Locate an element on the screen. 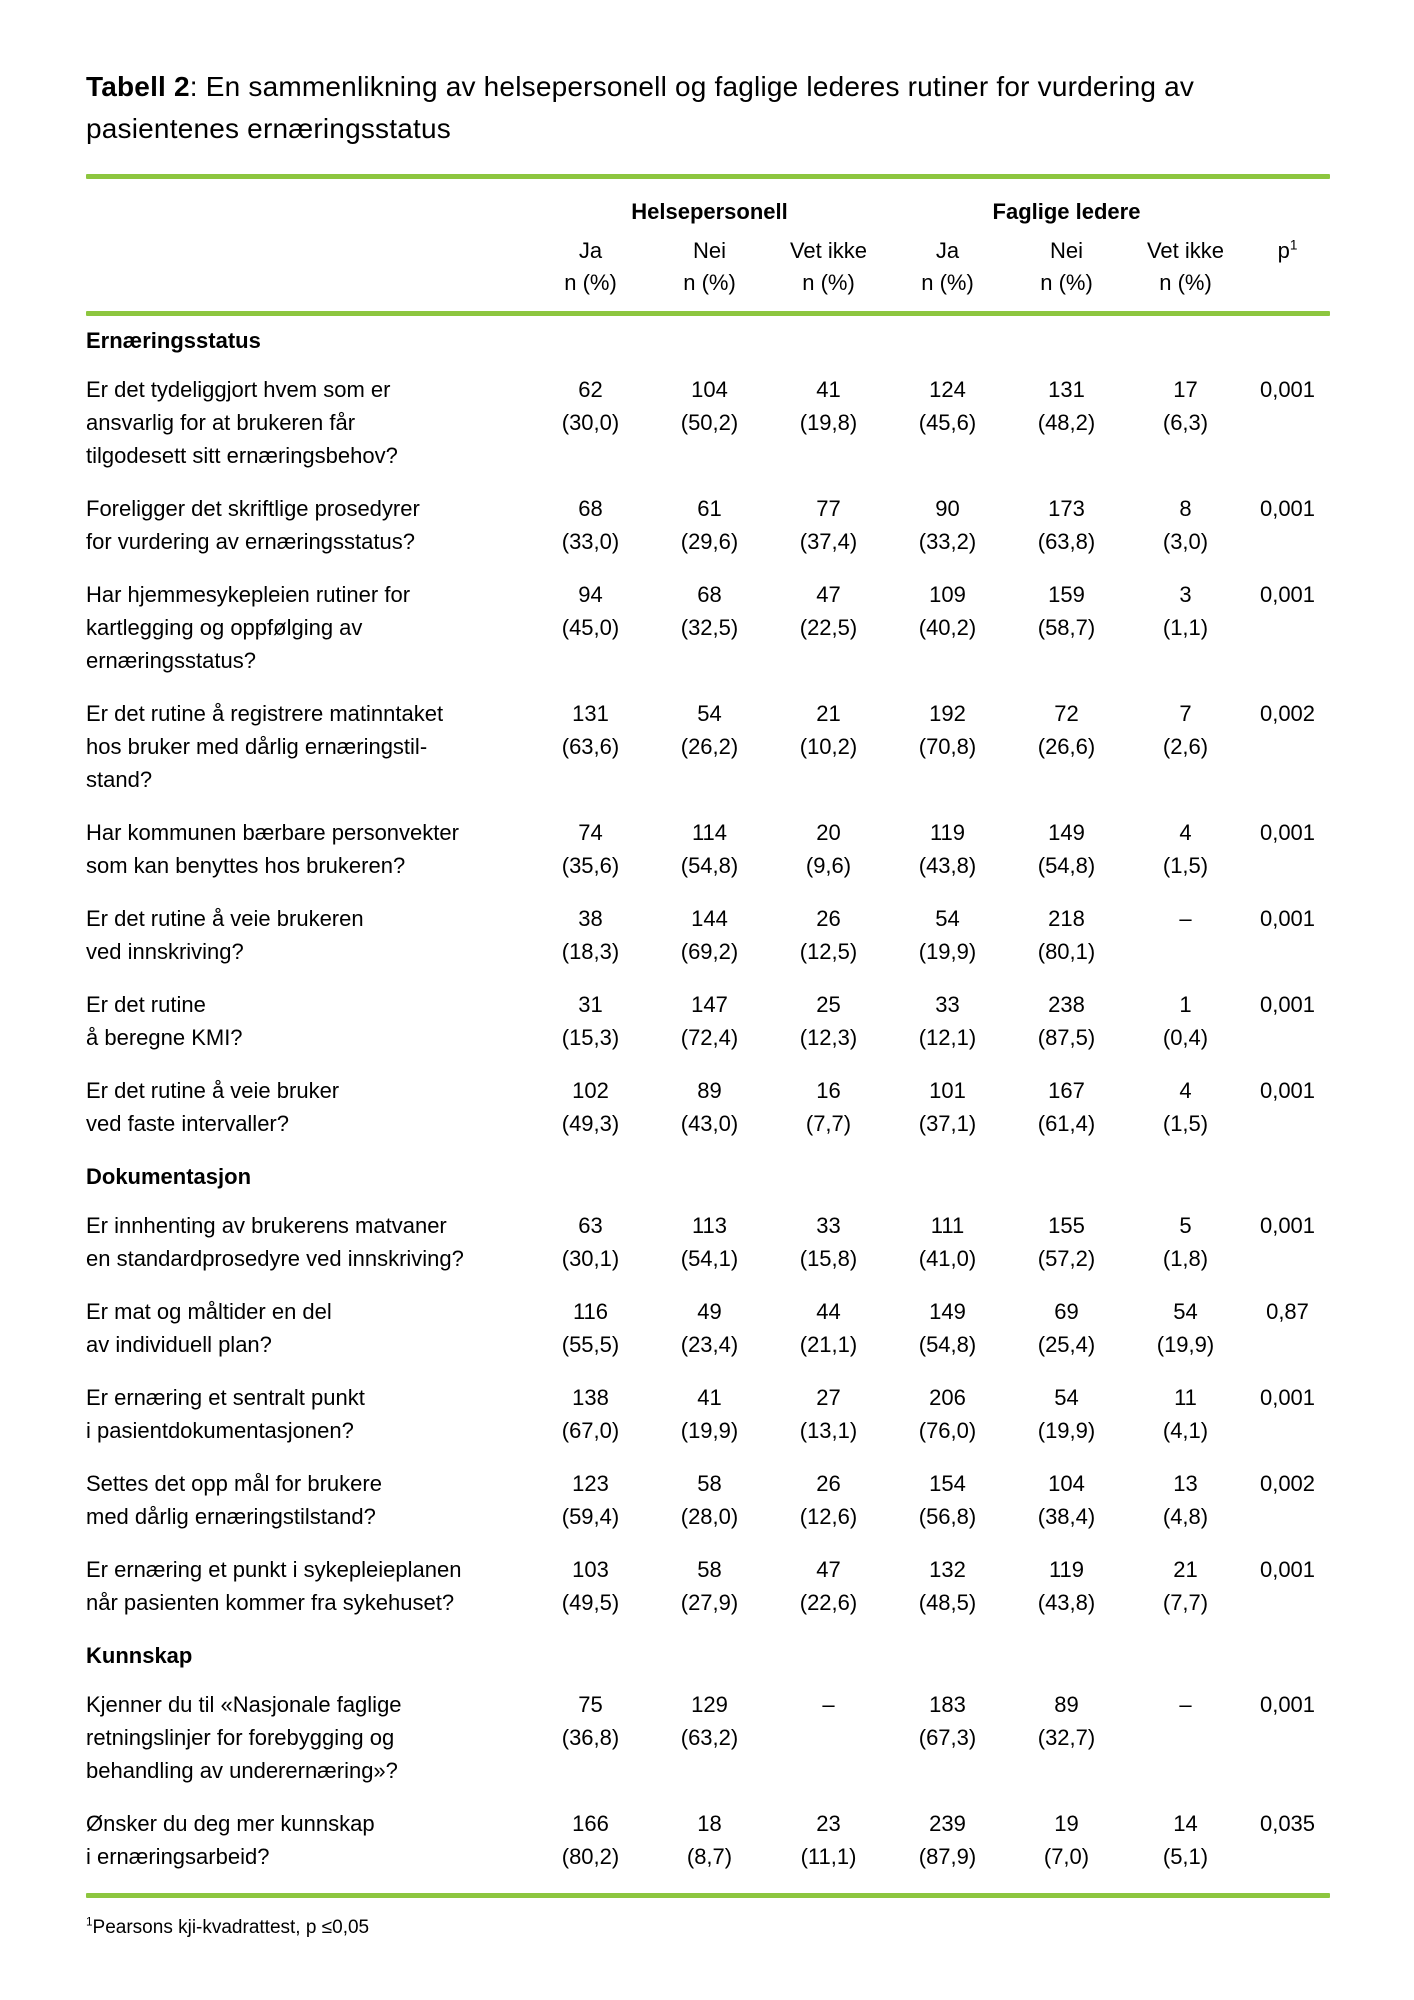 This screenshot has height=2000, width=1414. question-line: Er det rutine å registrere matinntaket is located at coordinates (265, 713).